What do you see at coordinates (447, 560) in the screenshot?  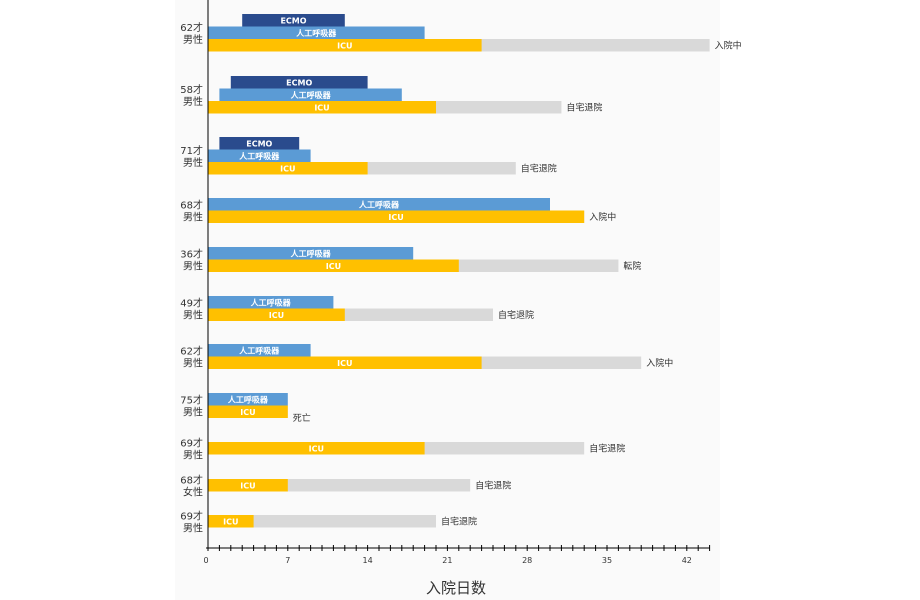 I see `x-tick-label: 21` at bounding box center [447, 560].